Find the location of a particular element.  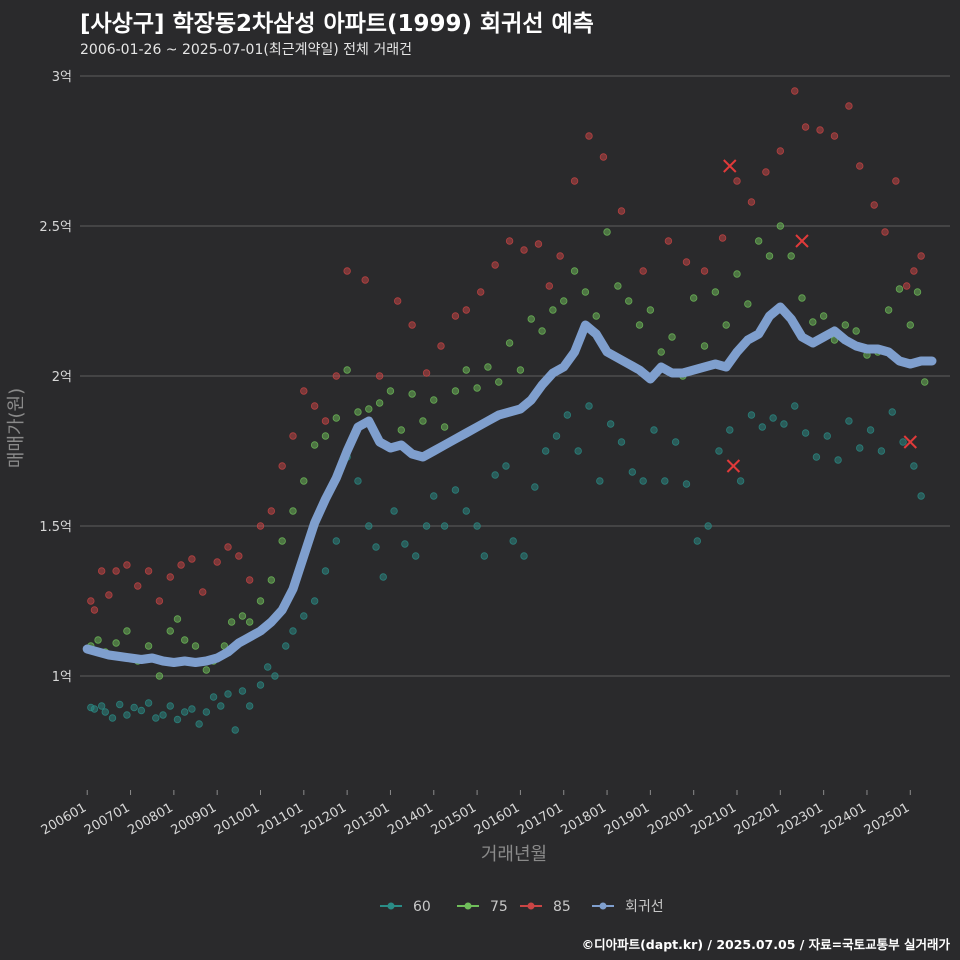

x-tick-label: 201201 is located at coordinates (324, 819).